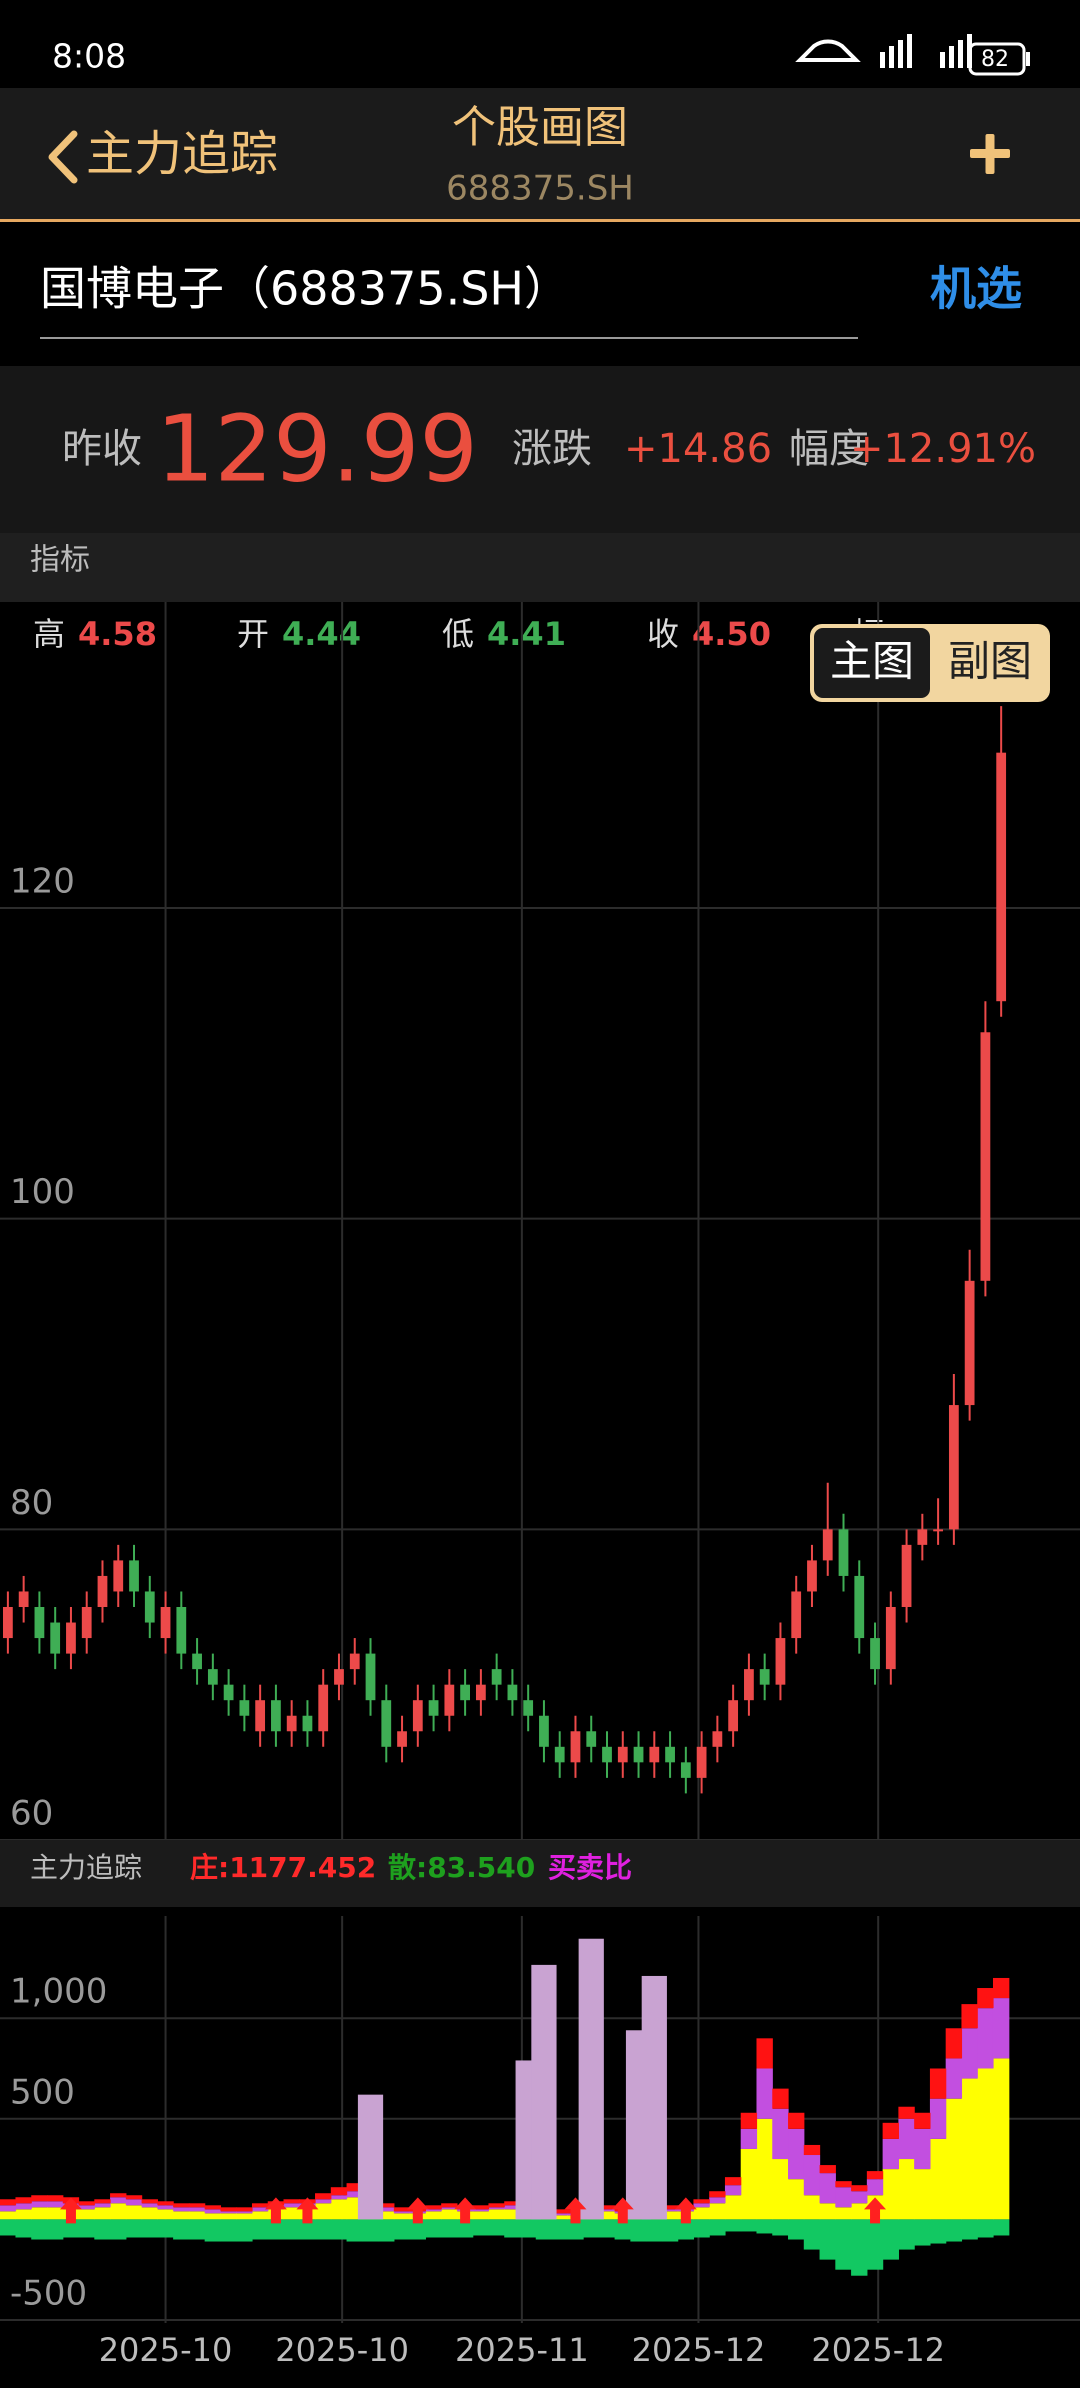 This screenshot has width=1080, height=2388. Describe the element at coordinates (31, 1814) in the screenshot. I see `y-tick-label: 60` at that location.